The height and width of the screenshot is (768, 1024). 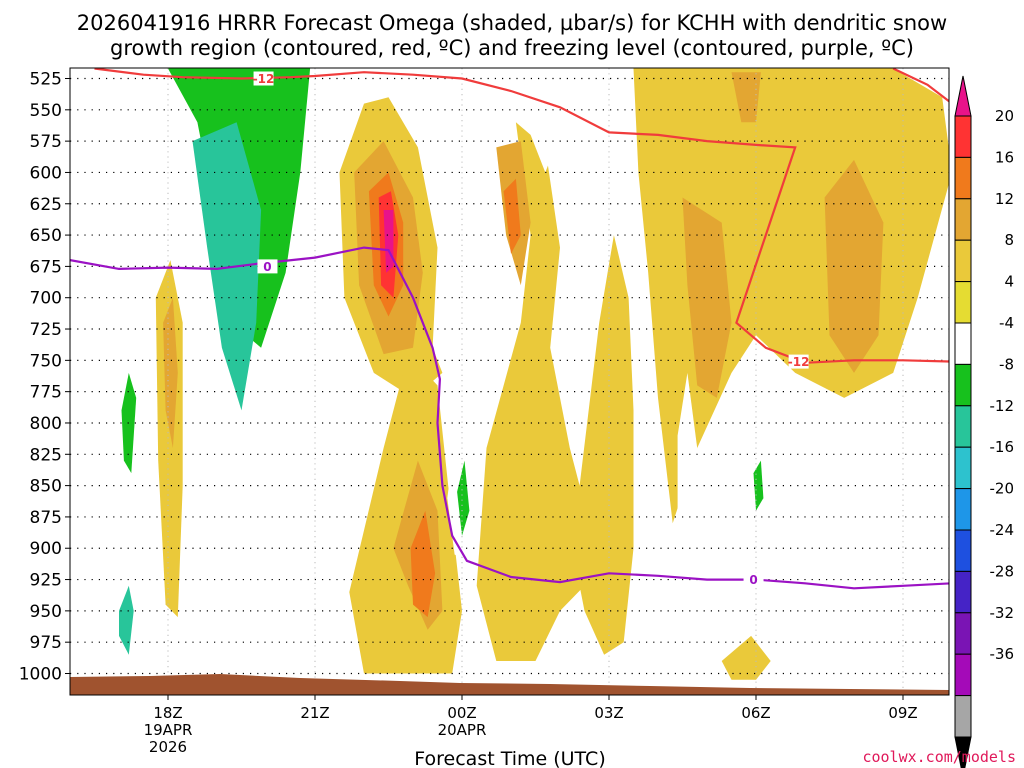 I want to click on y-tick-825: 825, so click(x=46, y=455).